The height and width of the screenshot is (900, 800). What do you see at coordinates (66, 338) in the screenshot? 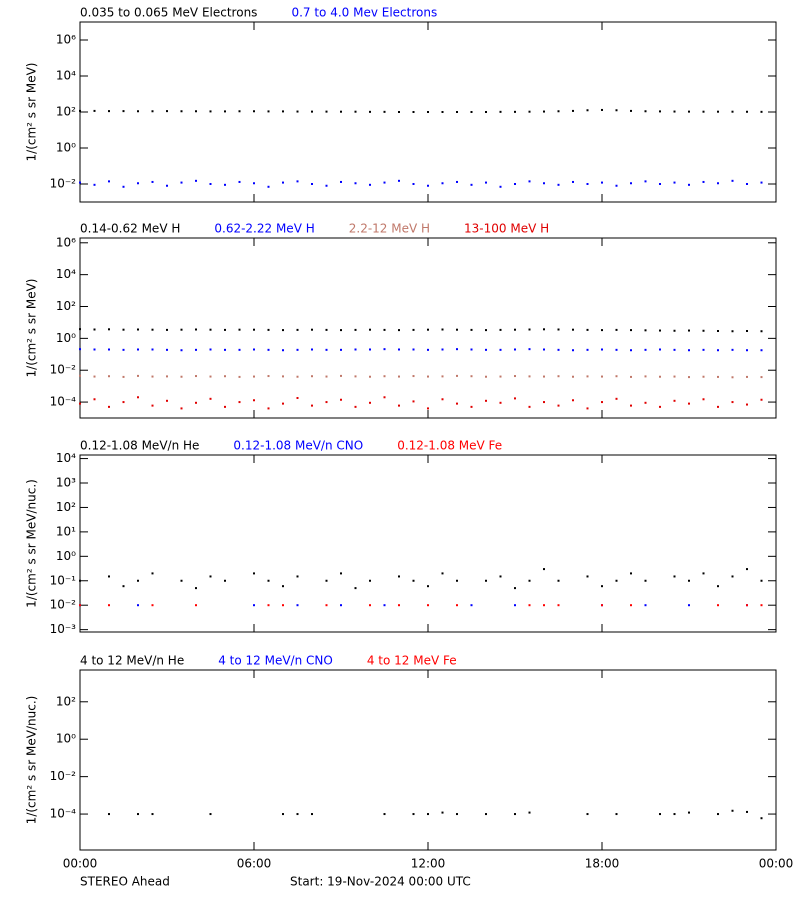
I see `y-tick-label: 10⁰` at bounding box center [66, 338].